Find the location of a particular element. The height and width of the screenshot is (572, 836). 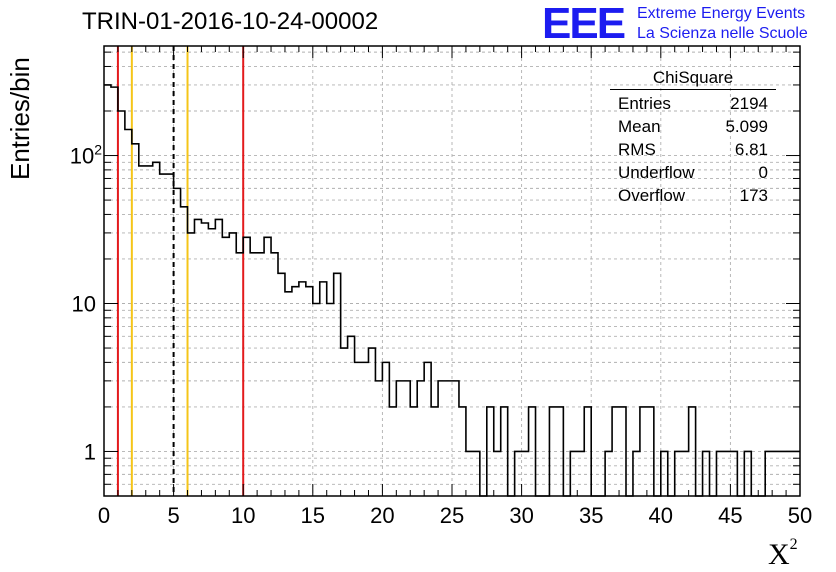

x-tick-label: 15 is located at coordinates (313, 515).